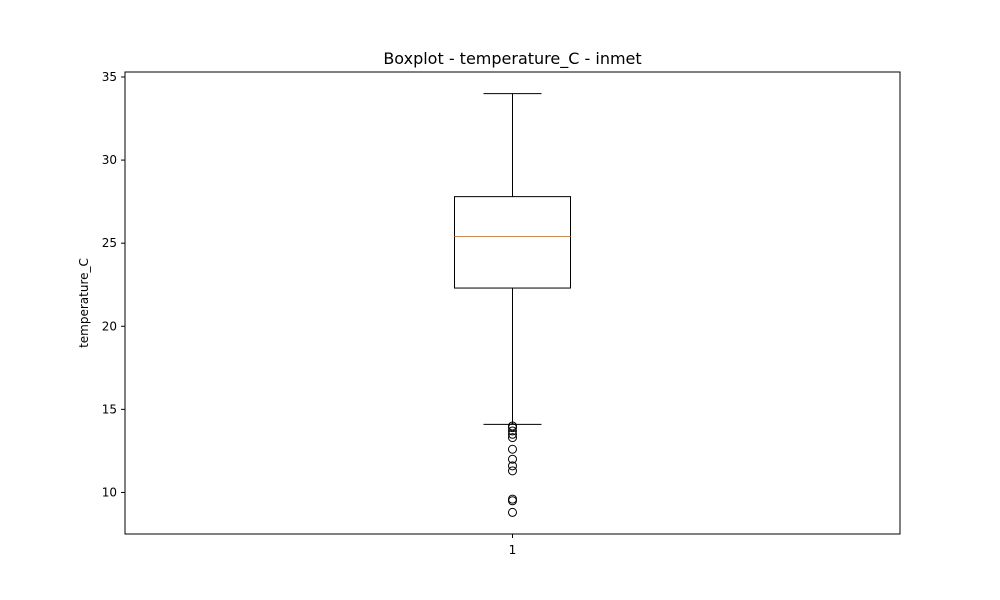 The image size is (1000, 600). Describe the element at coordinates (512, 59) in the screenshot. I see `chart-title: Boxplot - temperature_C - inmet` at that location.